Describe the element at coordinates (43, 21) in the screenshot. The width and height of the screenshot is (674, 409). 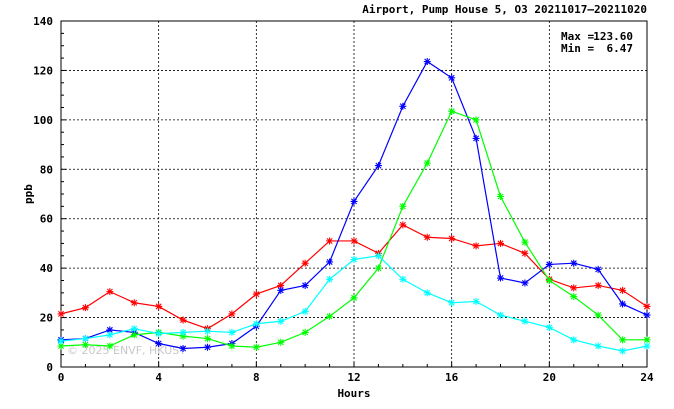
I see `y-tick-label: 140` at that location.